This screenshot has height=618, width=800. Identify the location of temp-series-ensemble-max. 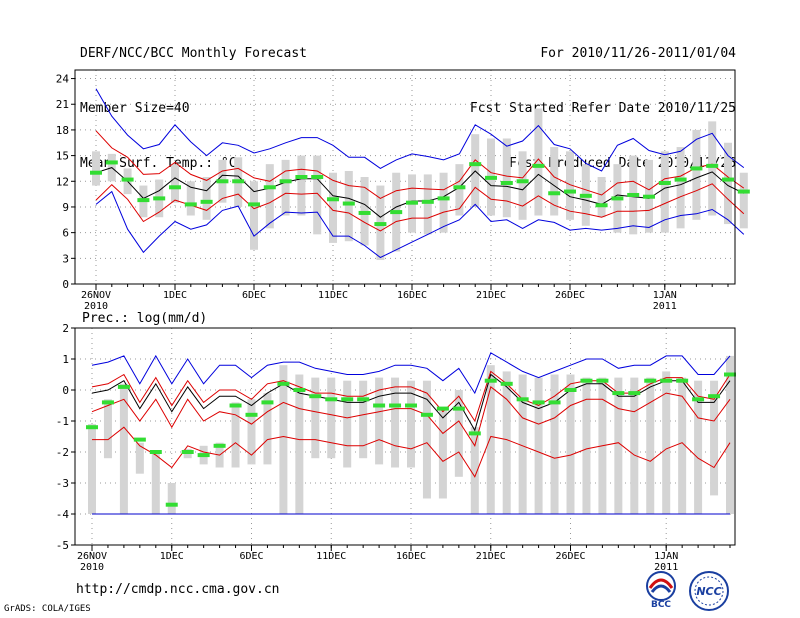
(420, 130).